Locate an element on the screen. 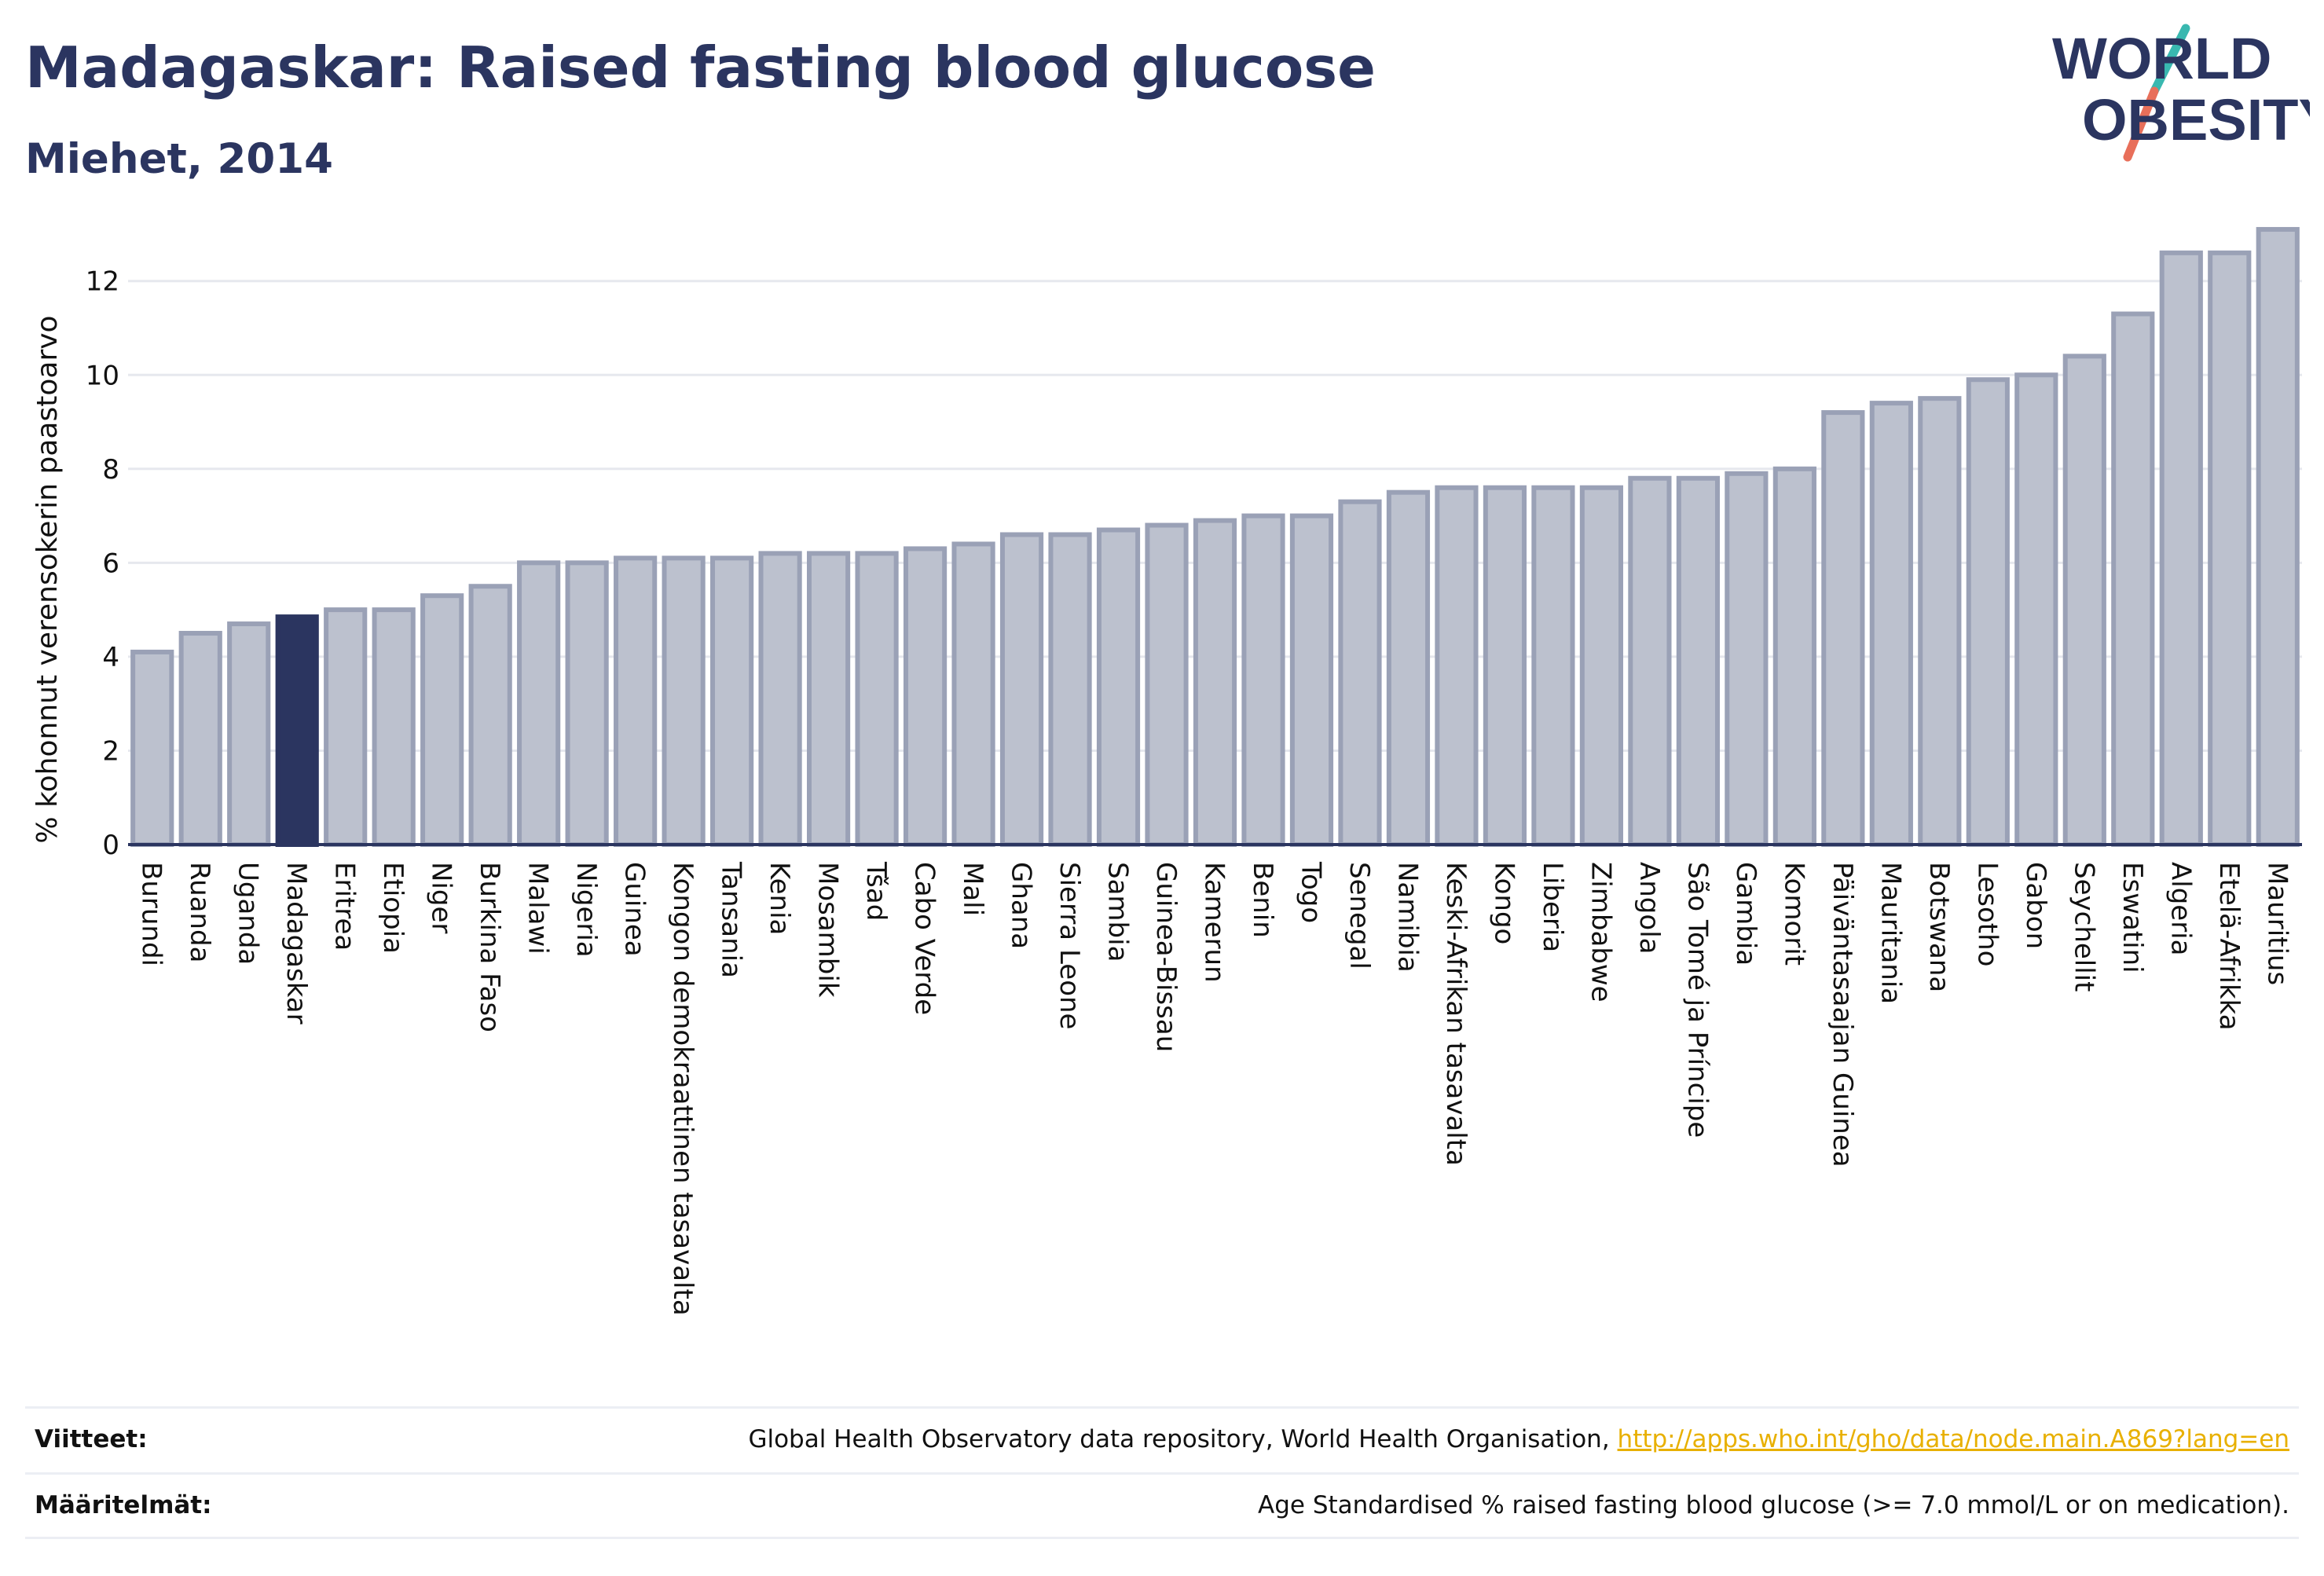 This screenshot has height=1576, width=2324. bar-namibia is located at coordinates (1408, 668).